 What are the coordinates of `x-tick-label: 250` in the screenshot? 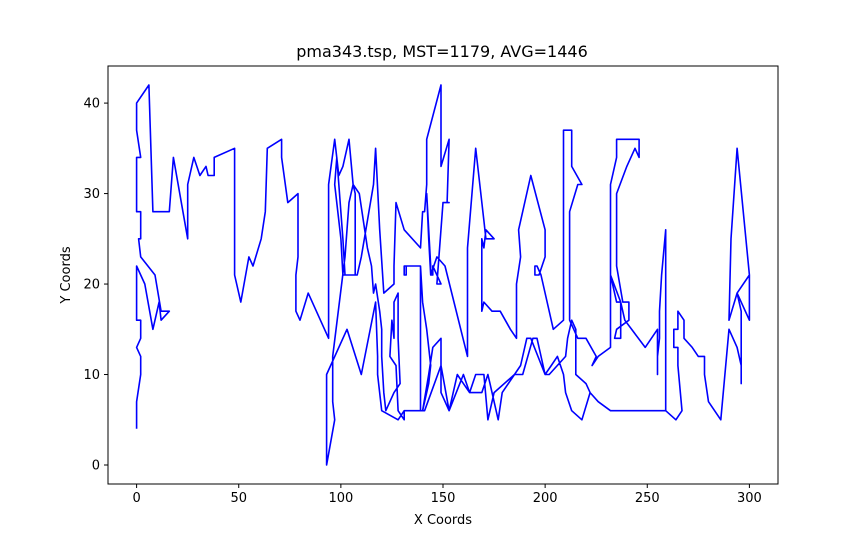 It's located at (647, 498).